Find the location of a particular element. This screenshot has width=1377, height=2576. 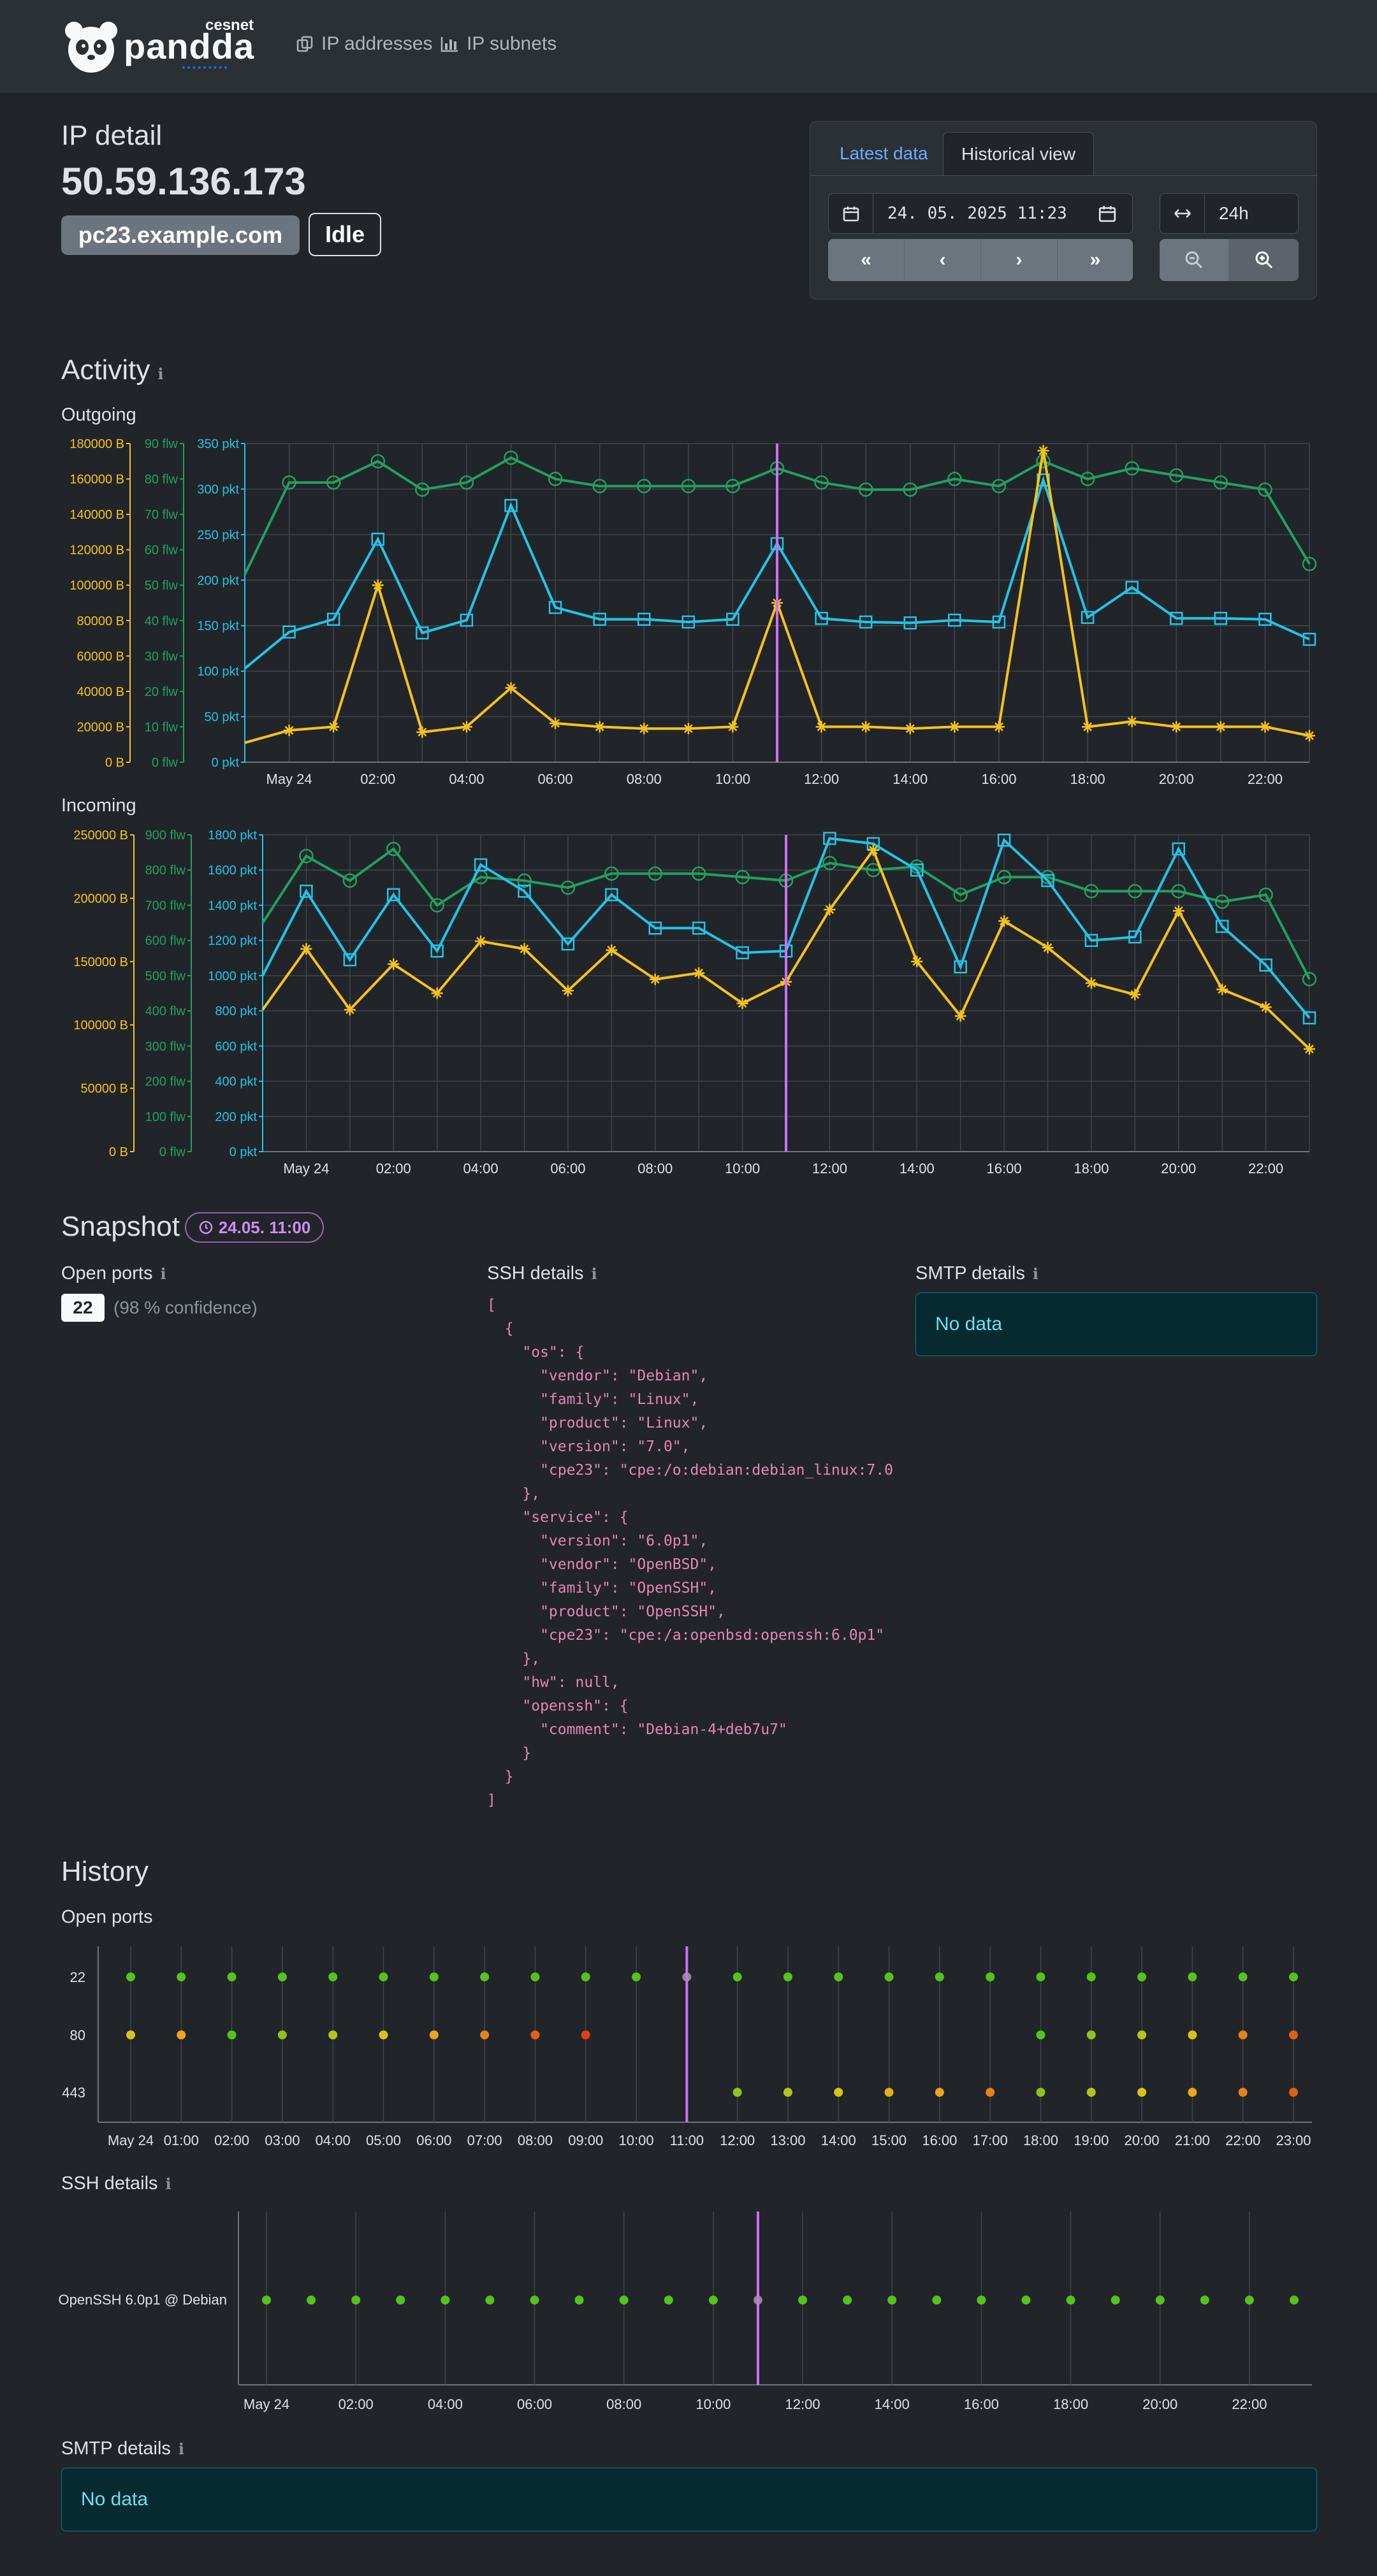

nav-ip-subnets-label: IP subnets is located at coordinates (512, 43).